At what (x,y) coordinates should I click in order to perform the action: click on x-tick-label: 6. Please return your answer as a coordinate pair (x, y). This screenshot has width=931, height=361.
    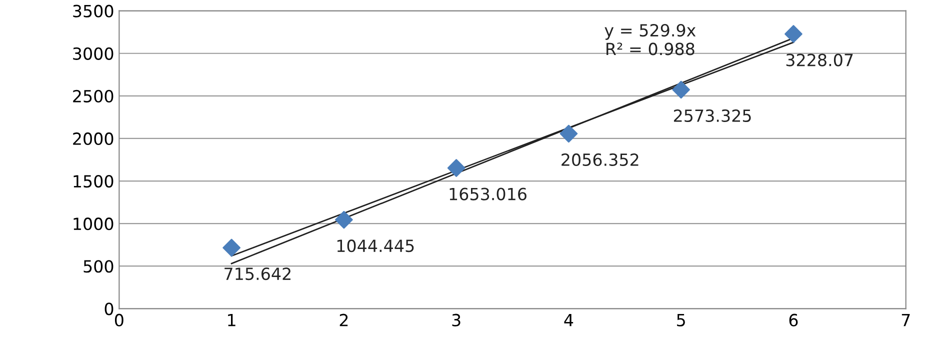
    Looking at the image, I should click on (793, 320).